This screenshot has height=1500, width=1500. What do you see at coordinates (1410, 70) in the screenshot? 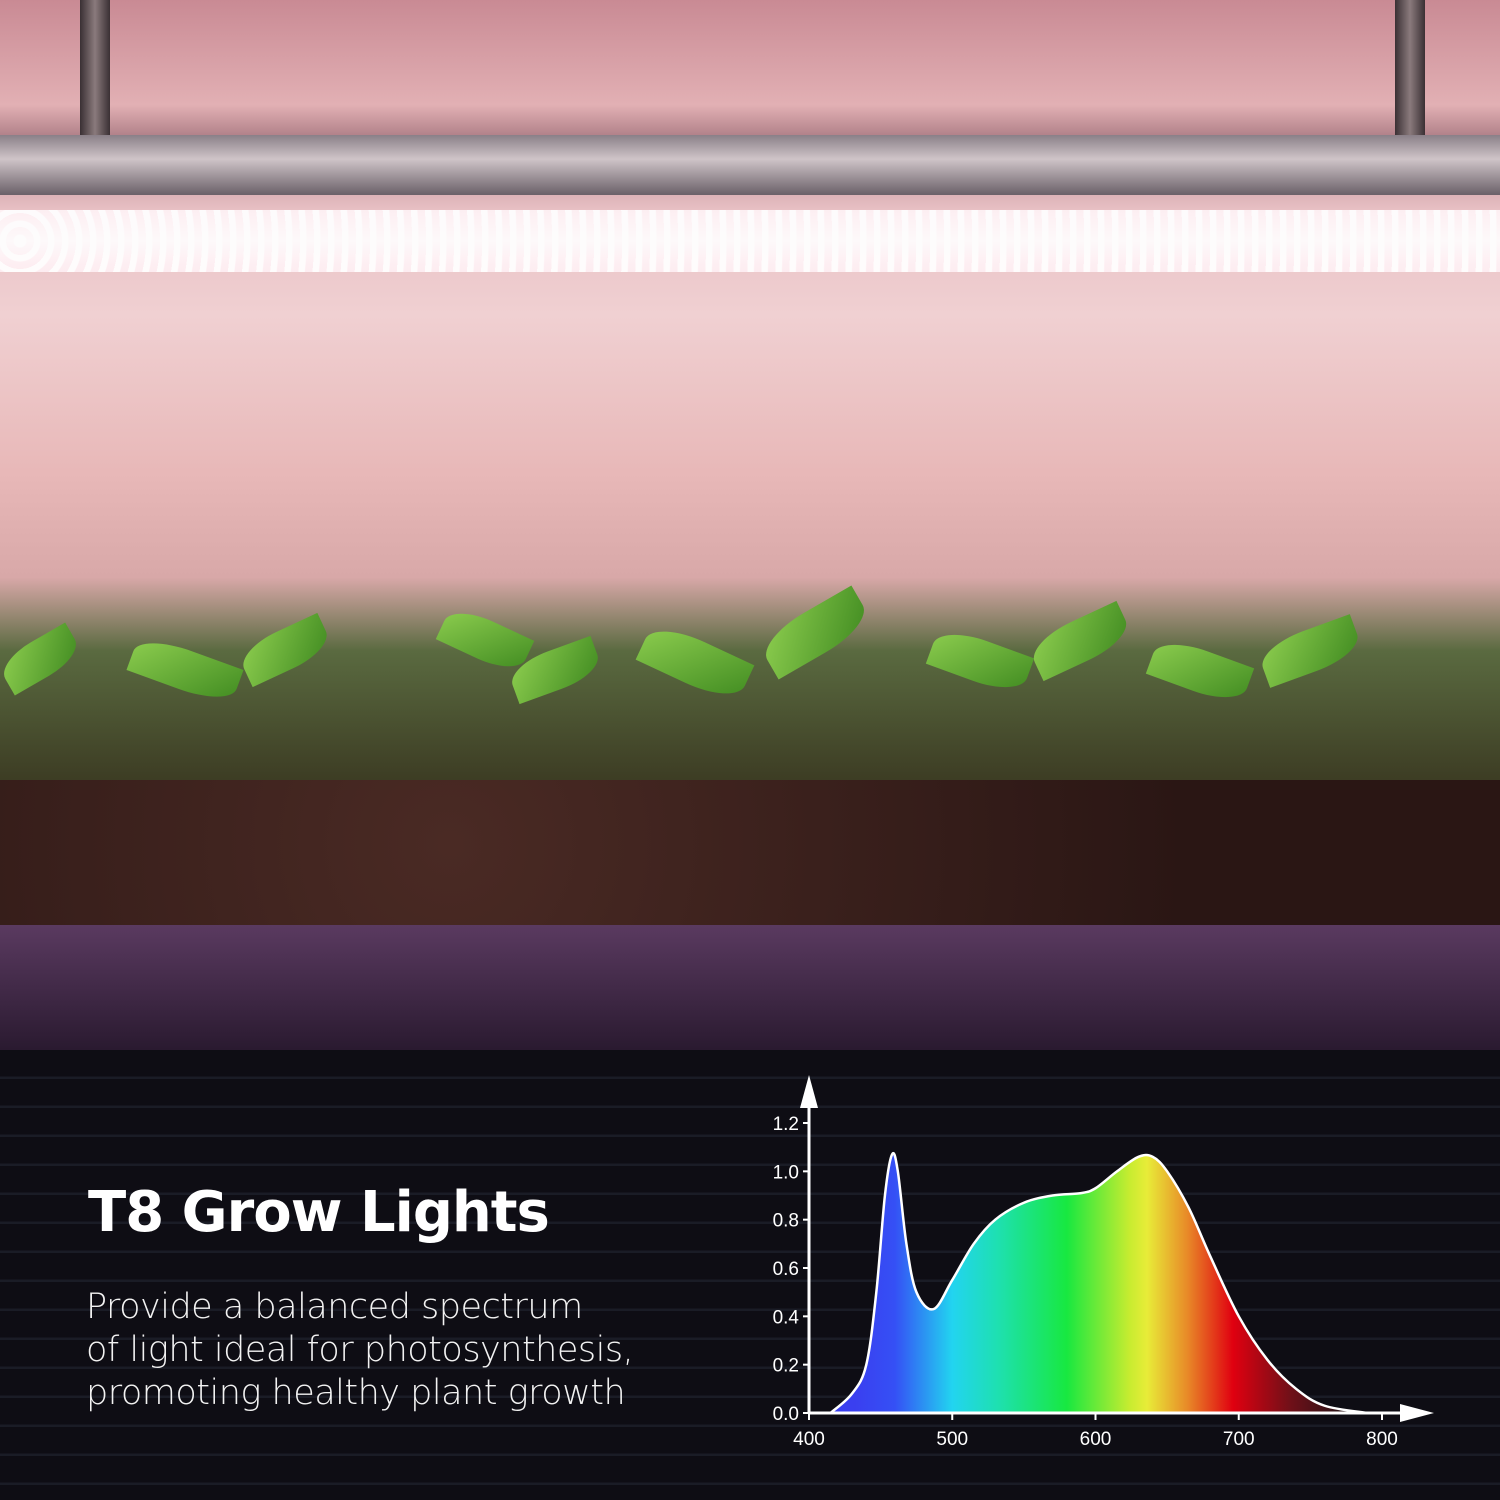
I see `hanger-right` at bounding box center [1410, 70].